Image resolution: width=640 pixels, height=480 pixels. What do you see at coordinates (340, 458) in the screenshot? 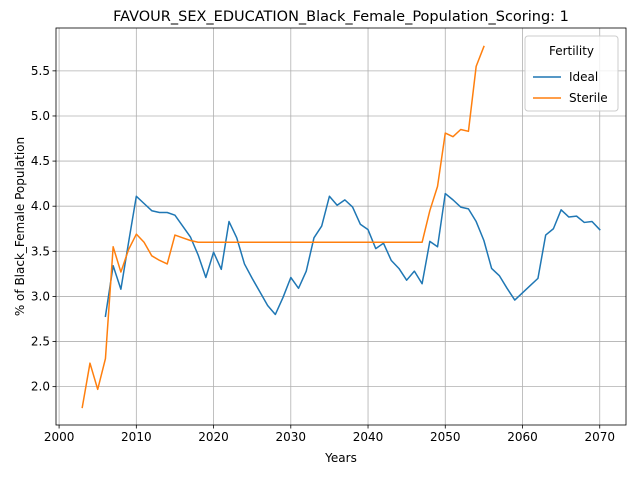
I see `x-axis-label: Years` at bounding box center [340, 458].